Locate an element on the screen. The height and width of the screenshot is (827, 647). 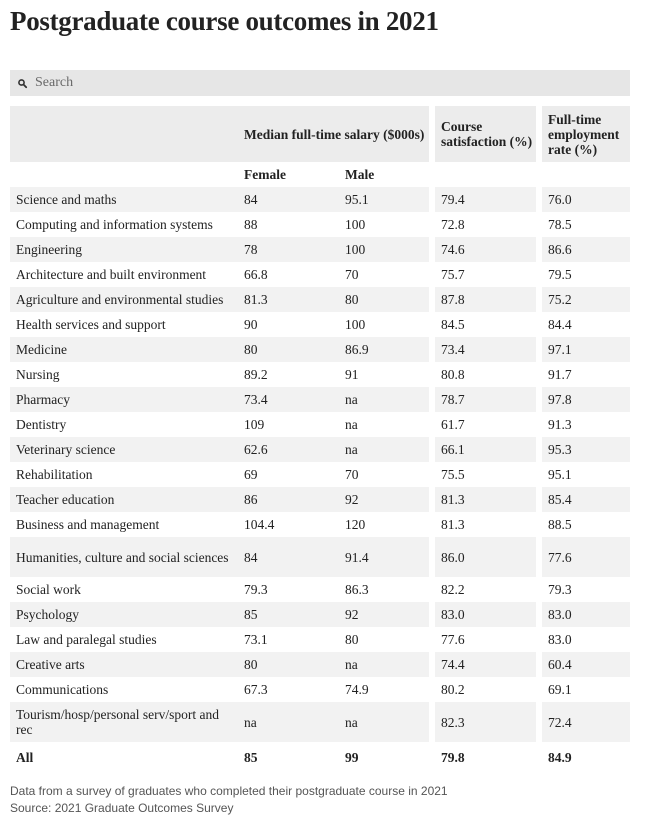
field-cell: Rehabilitation is located at coordinates (54, 474).